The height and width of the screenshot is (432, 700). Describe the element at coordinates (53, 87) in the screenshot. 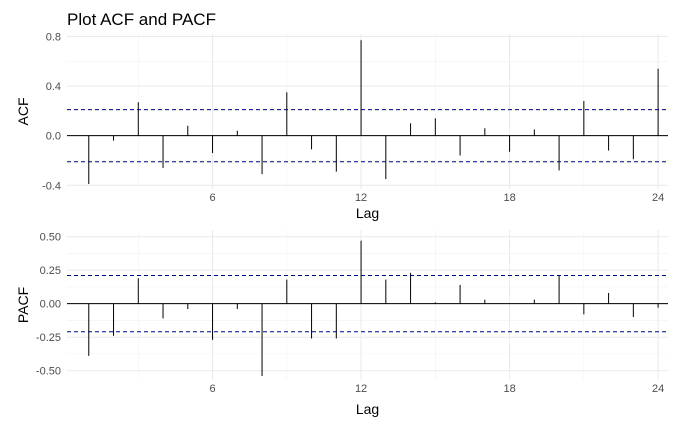

I see `y-tick-label: 0.4` at that location.